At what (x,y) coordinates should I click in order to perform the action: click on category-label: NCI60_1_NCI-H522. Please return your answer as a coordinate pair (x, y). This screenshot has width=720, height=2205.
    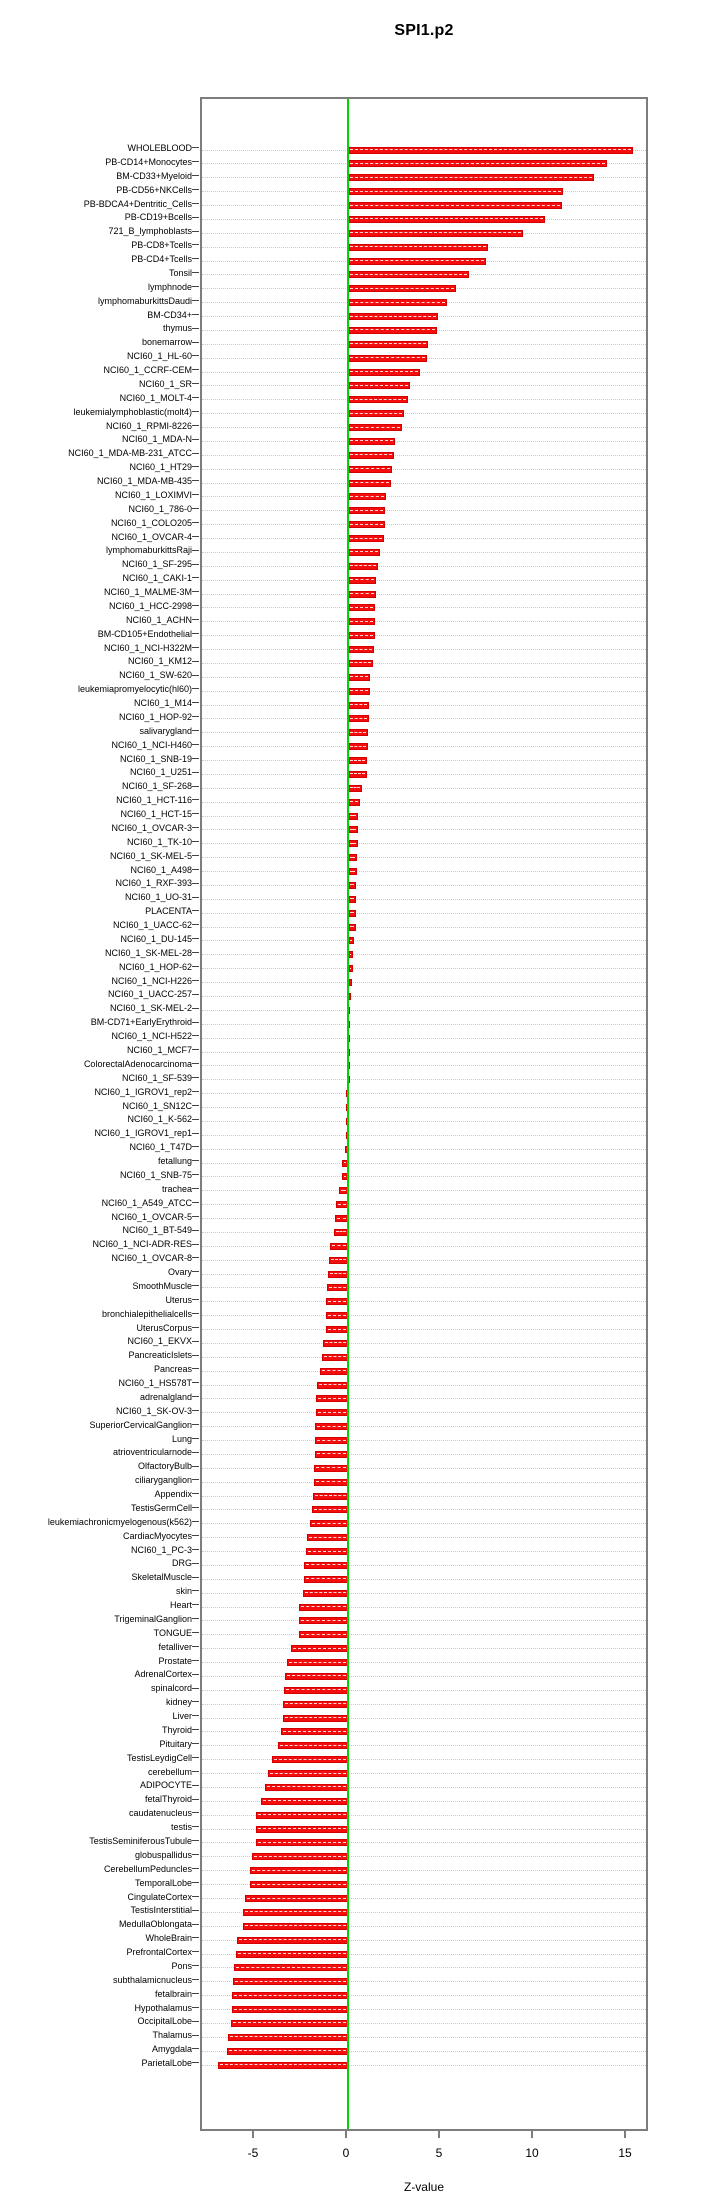
    Looking at the image, I should click on (151, 1036).